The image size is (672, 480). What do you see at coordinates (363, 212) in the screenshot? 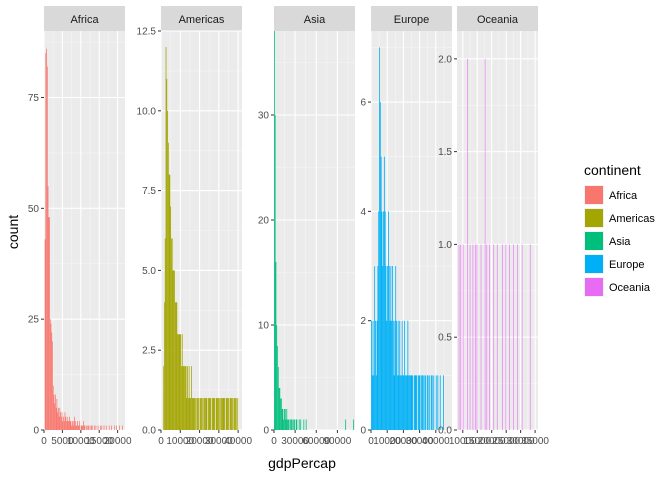
I see `y-tick-label: 4` at bounding box center [363, 212].